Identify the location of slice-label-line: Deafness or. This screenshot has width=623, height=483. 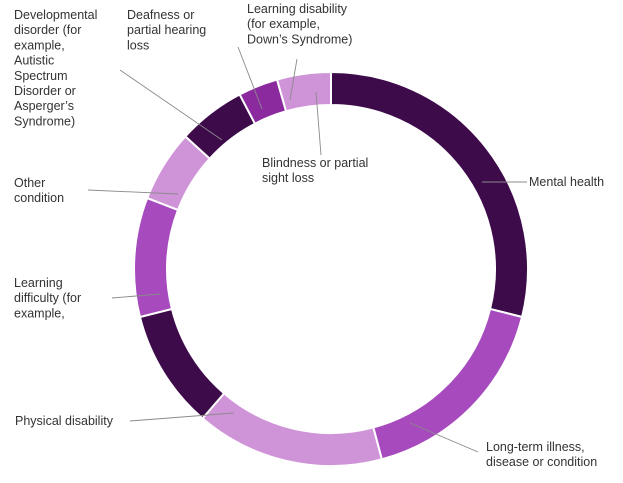
(160, 15).